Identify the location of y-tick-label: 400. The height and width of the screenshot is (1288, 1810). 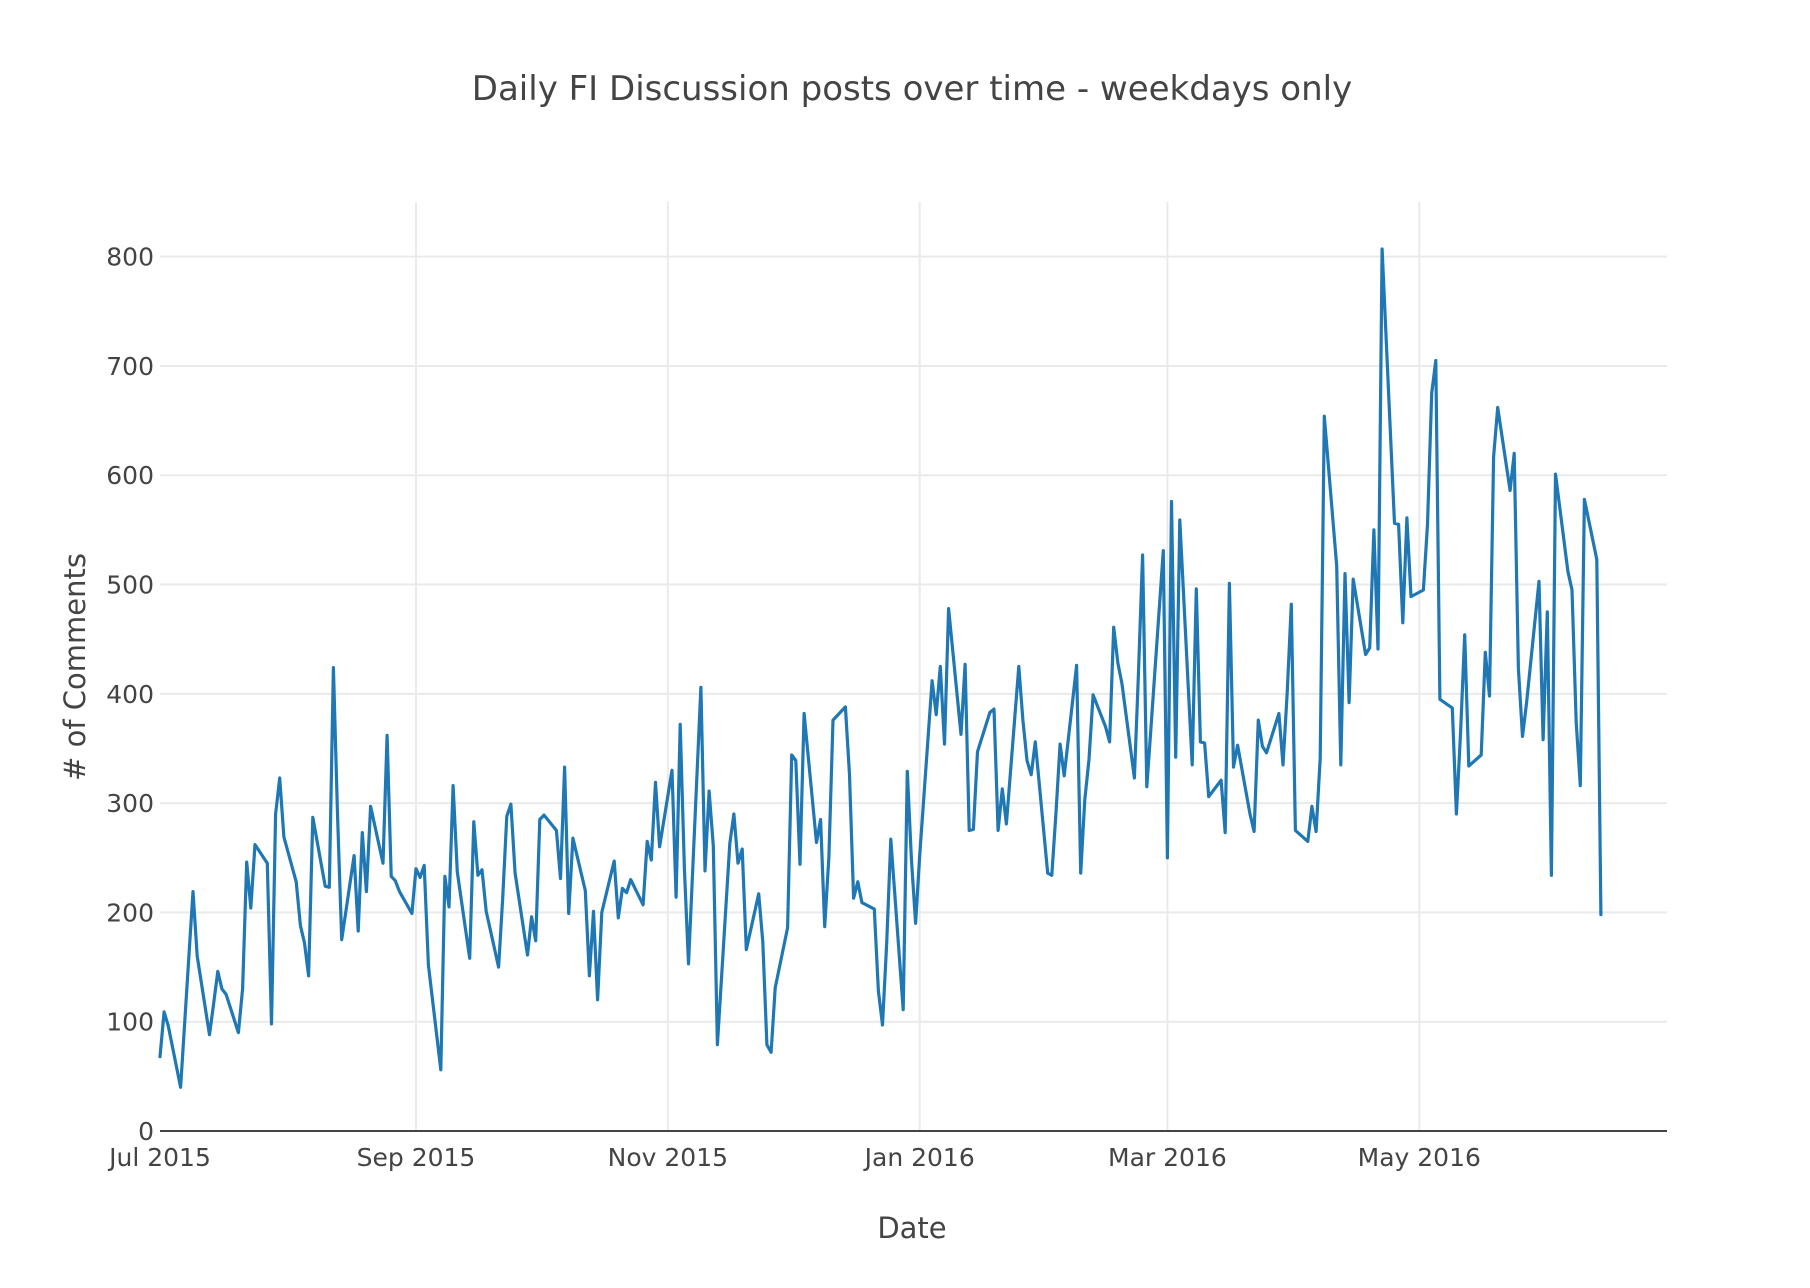
(130, 694).